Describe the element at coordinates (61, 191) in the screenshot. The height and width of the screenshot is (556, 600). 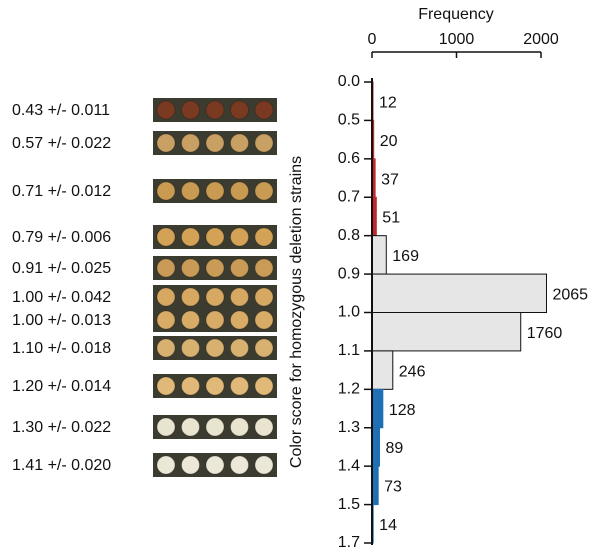
I see `plate-label: 0.71 +/- 0.012` at that location.